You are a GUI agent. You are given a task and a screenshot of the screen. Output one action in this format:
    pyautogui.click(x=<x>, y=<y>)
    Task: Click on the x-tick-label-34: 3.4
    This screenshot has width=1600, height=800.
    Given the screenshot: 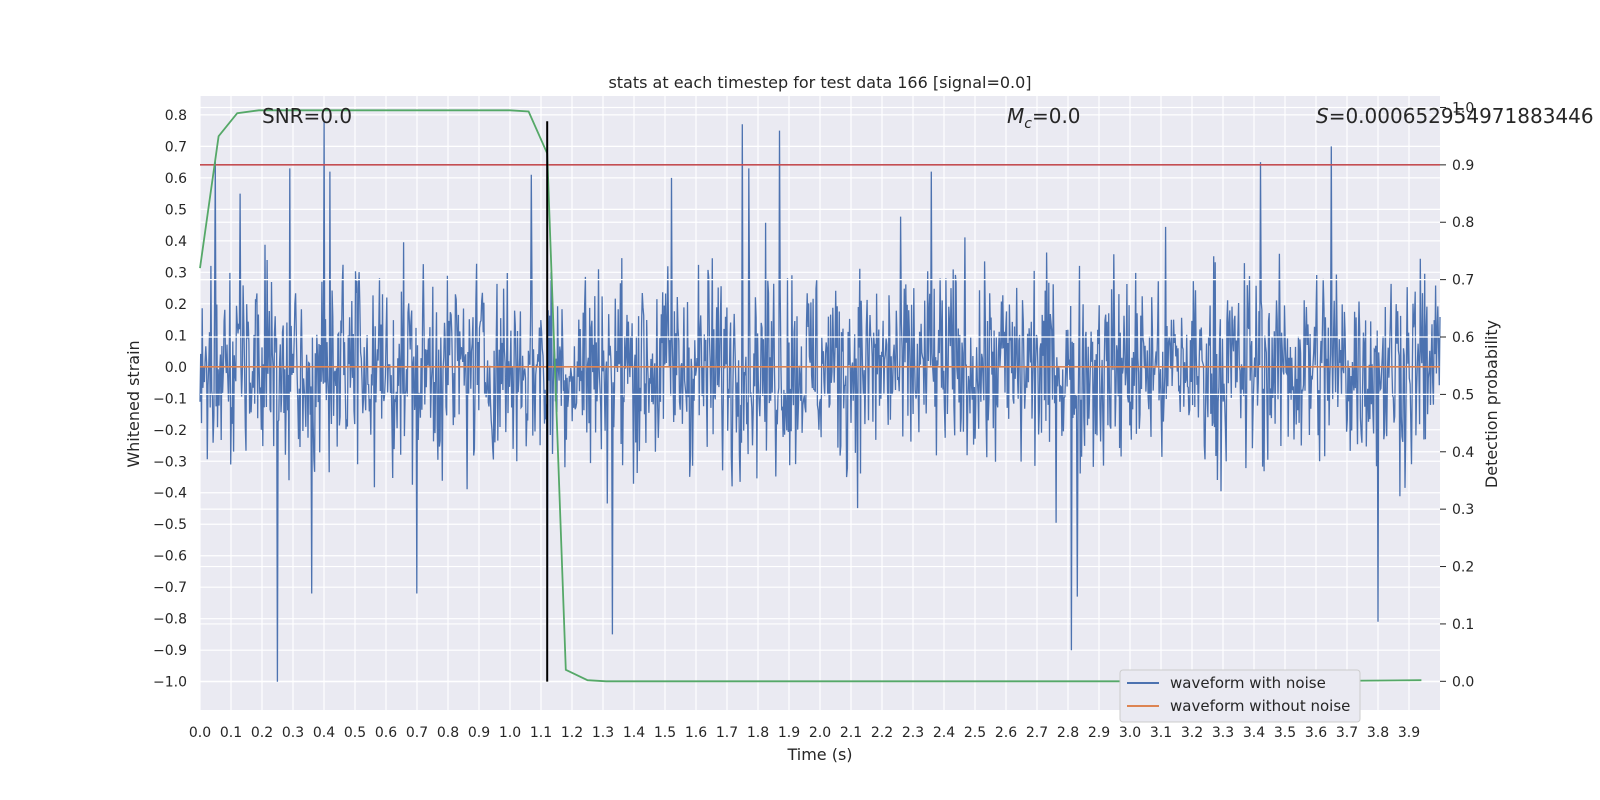 What is the action you would take?
    pyautogui.click(x=1254, y=733)
    